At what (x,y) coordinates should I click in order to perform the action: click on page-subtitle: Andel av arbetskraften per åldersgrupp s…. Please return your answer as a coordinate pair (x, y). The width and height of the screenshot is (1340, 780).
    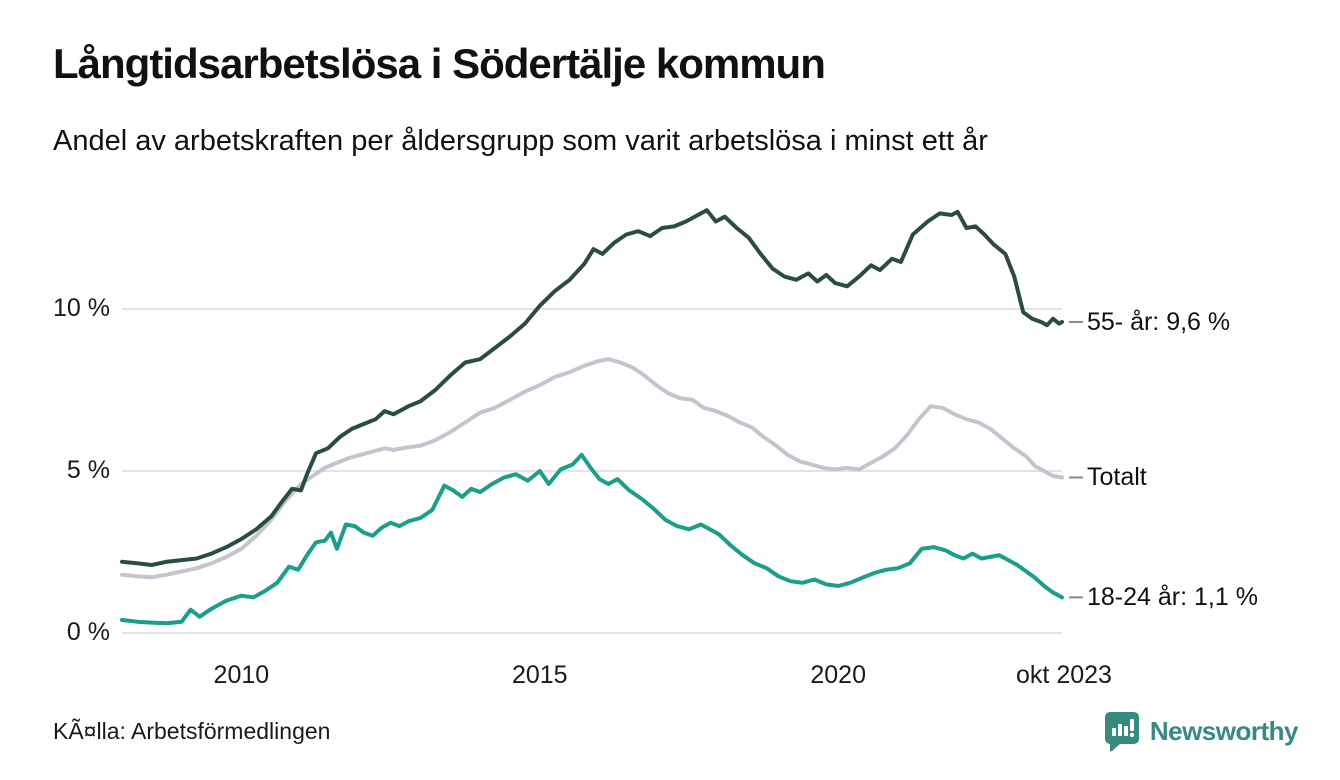
    Looking at the image, I should click on (520, 141).